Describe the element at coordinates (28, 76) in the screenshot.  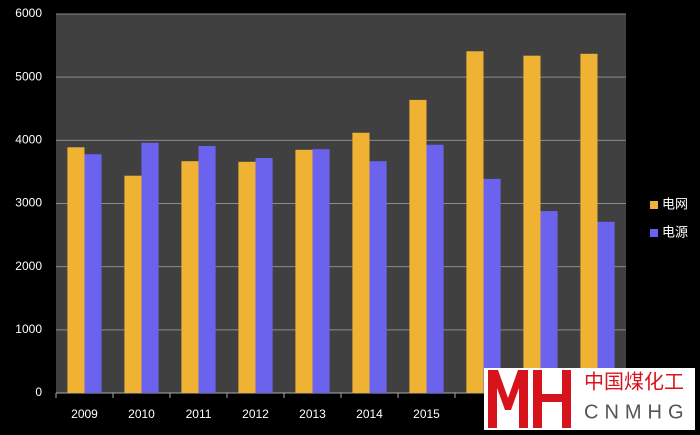
I see `y-tick-label: 5000` at that location.